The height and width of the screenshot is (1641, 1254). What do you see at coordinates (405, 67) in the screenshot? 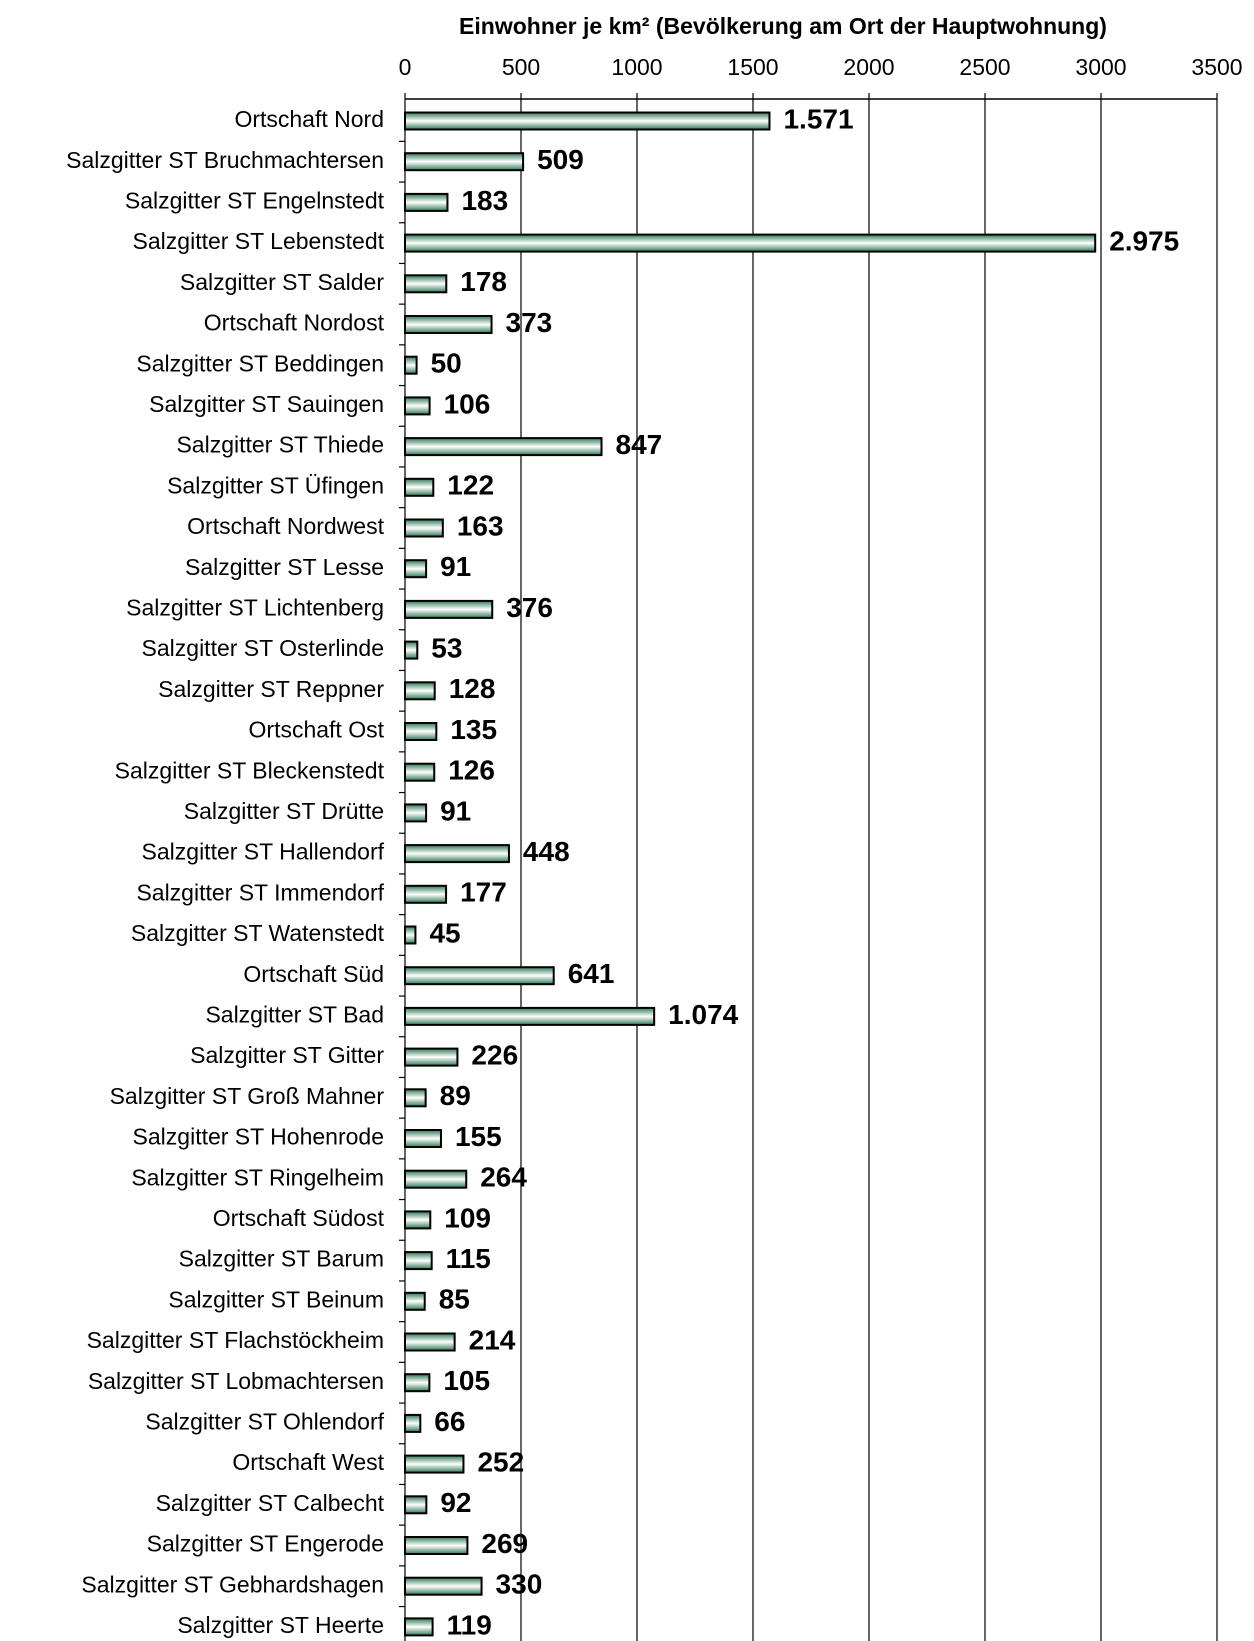
I see `x-tick-label: 0` at bounding box center [405, 67].